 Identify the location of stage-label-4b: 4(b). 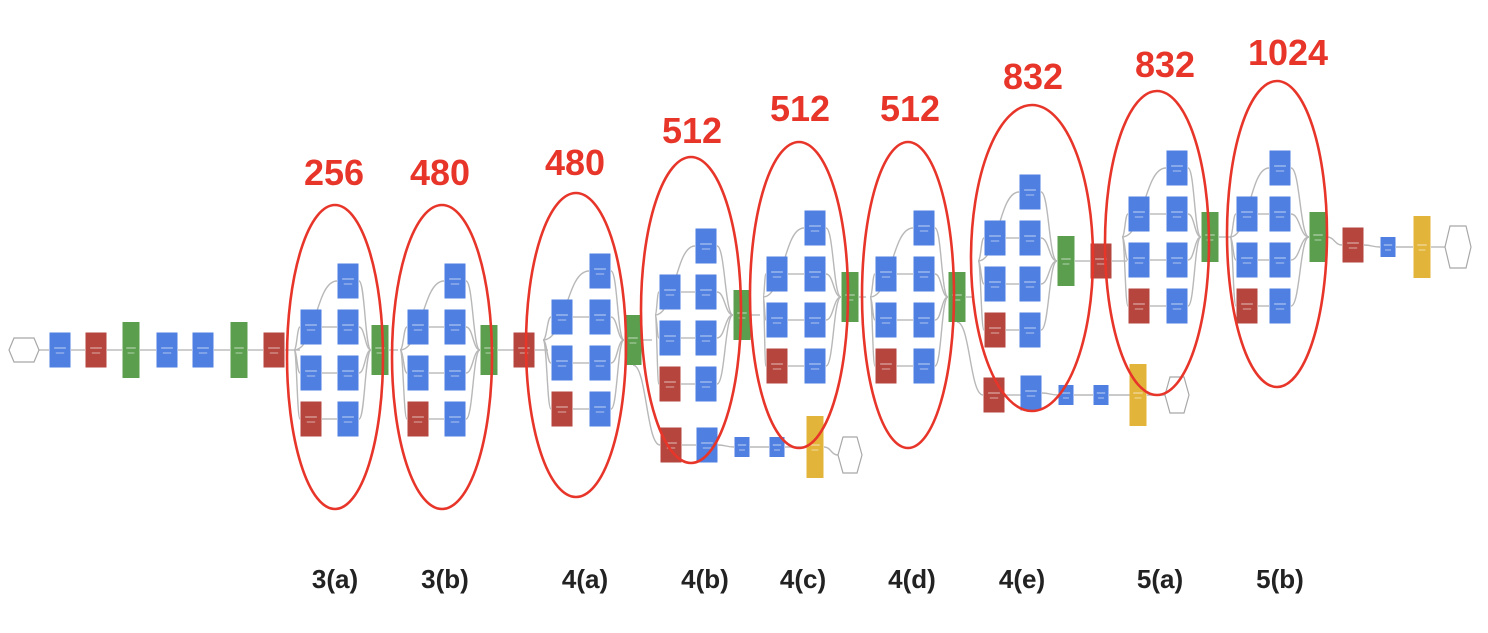
(705, 579).